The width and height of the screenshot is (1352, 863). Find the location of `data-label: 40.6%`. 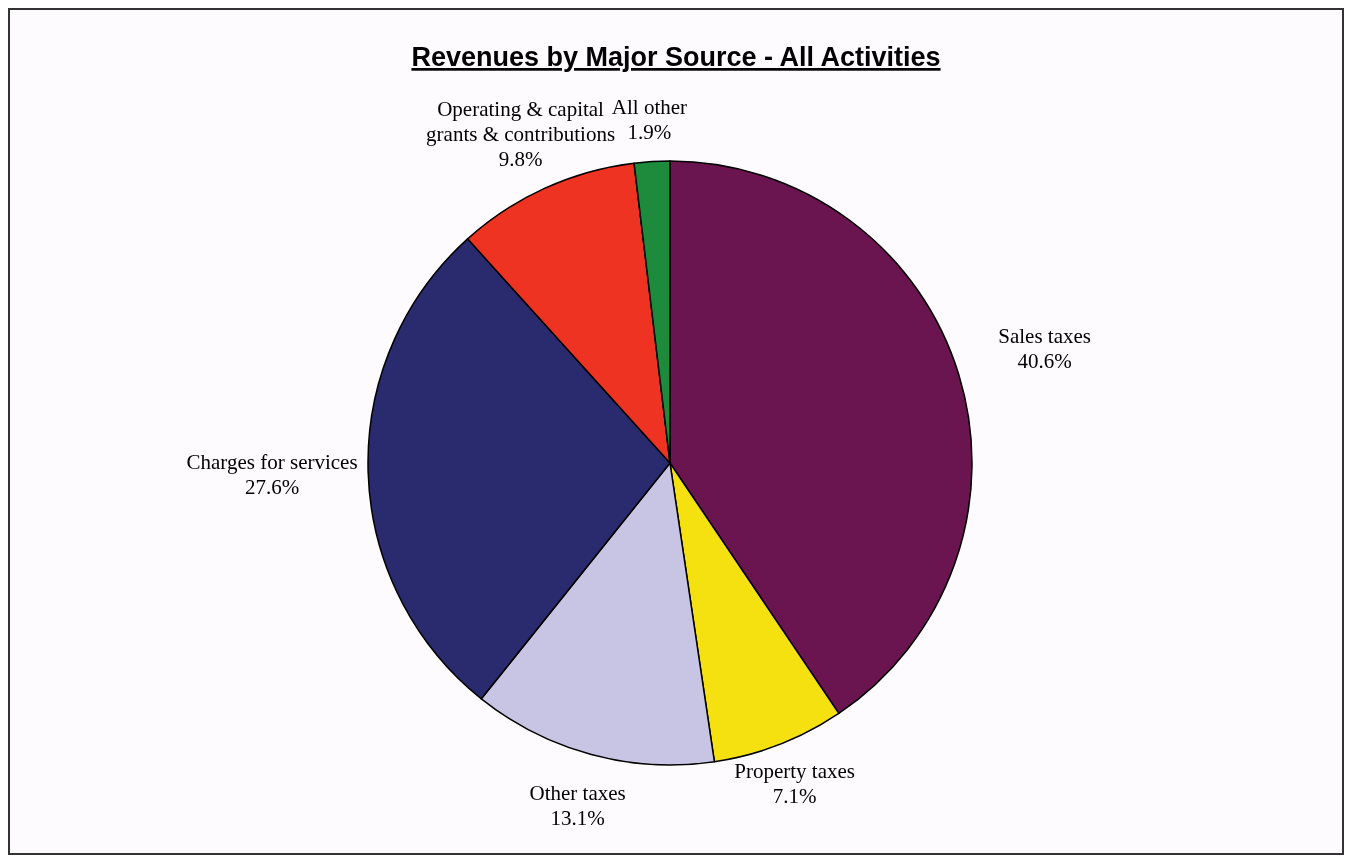

data-label: 40.6% is located at coordinates (1044, 361).